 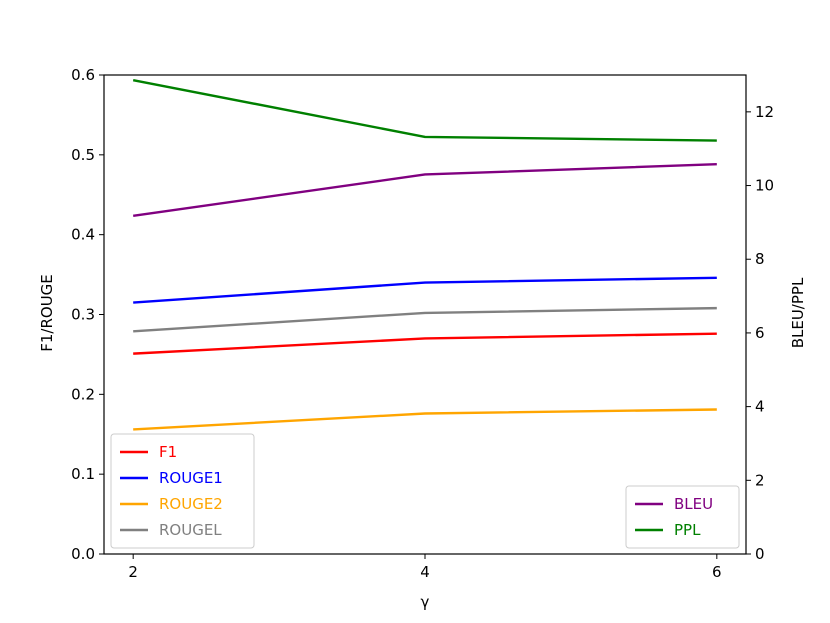 What do you see at coordinates (425, 343) in the screenshot?
I see `series-line-f1` at bounding box center [425, 343].